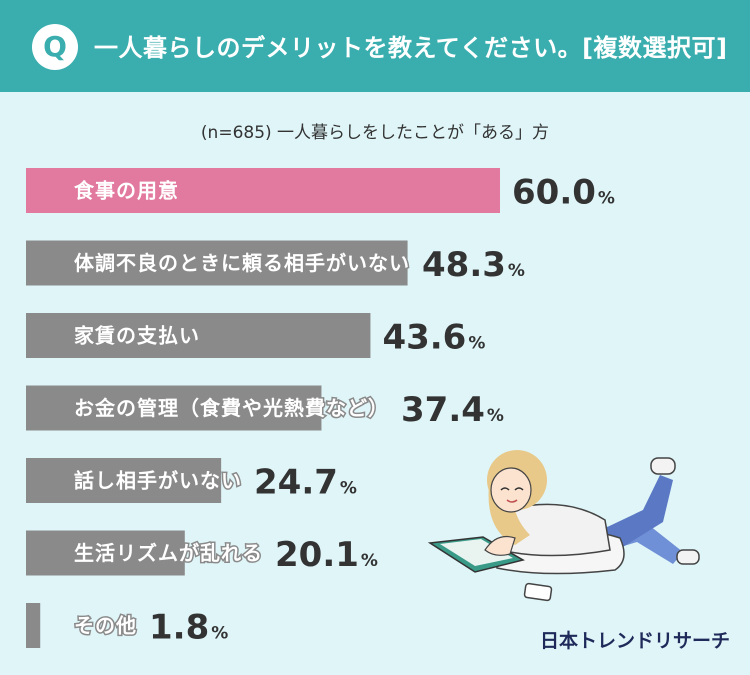  Describe the element at coordinates (126, 191) in the screenshot. I see `category-label-1: 食事の用意` at that location.